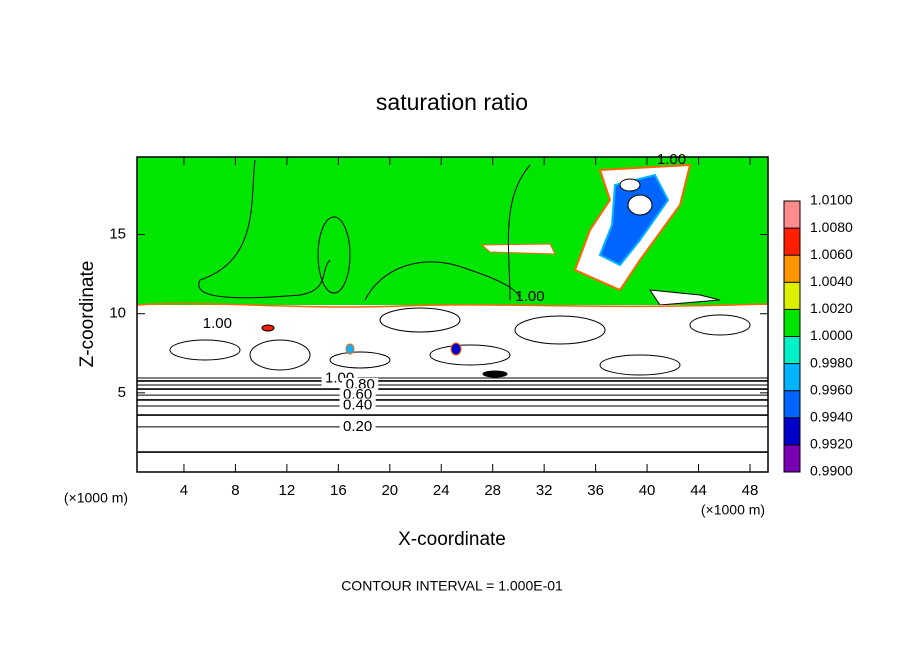 The image size is (904, 654). What do you see at coordinates (831, 281) in the screenshot?
I see `colorbar-tick-label: 1.0040` at bounding box center [831, 281].